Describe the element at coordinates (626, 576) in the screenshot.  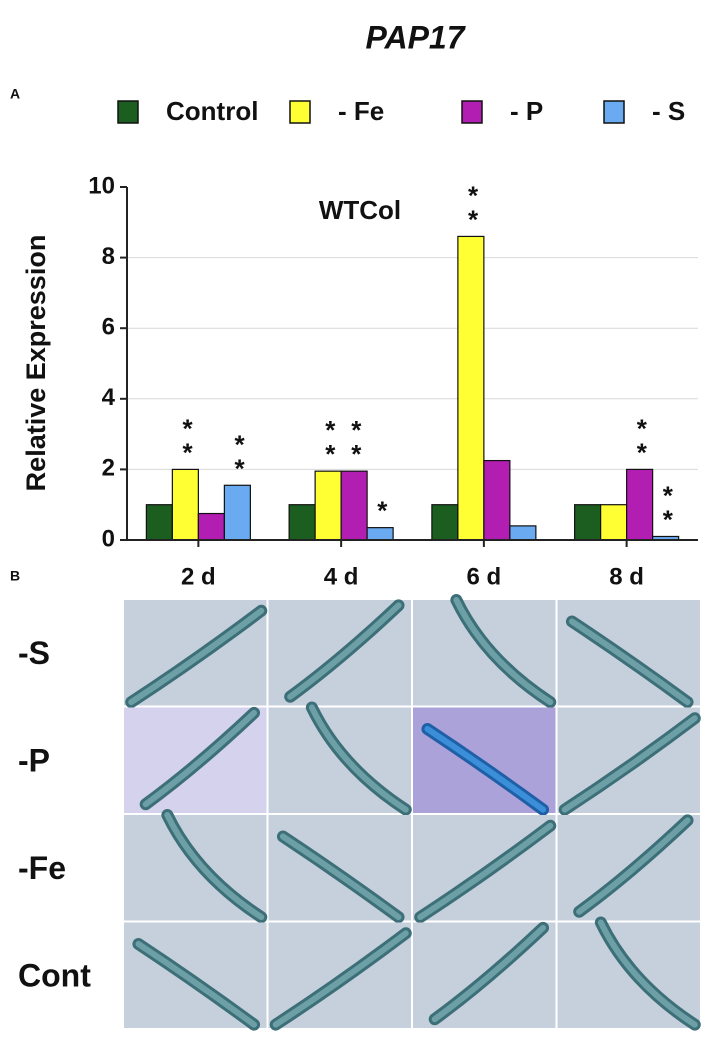
I see `x-tick-label: 8 d` at that location.